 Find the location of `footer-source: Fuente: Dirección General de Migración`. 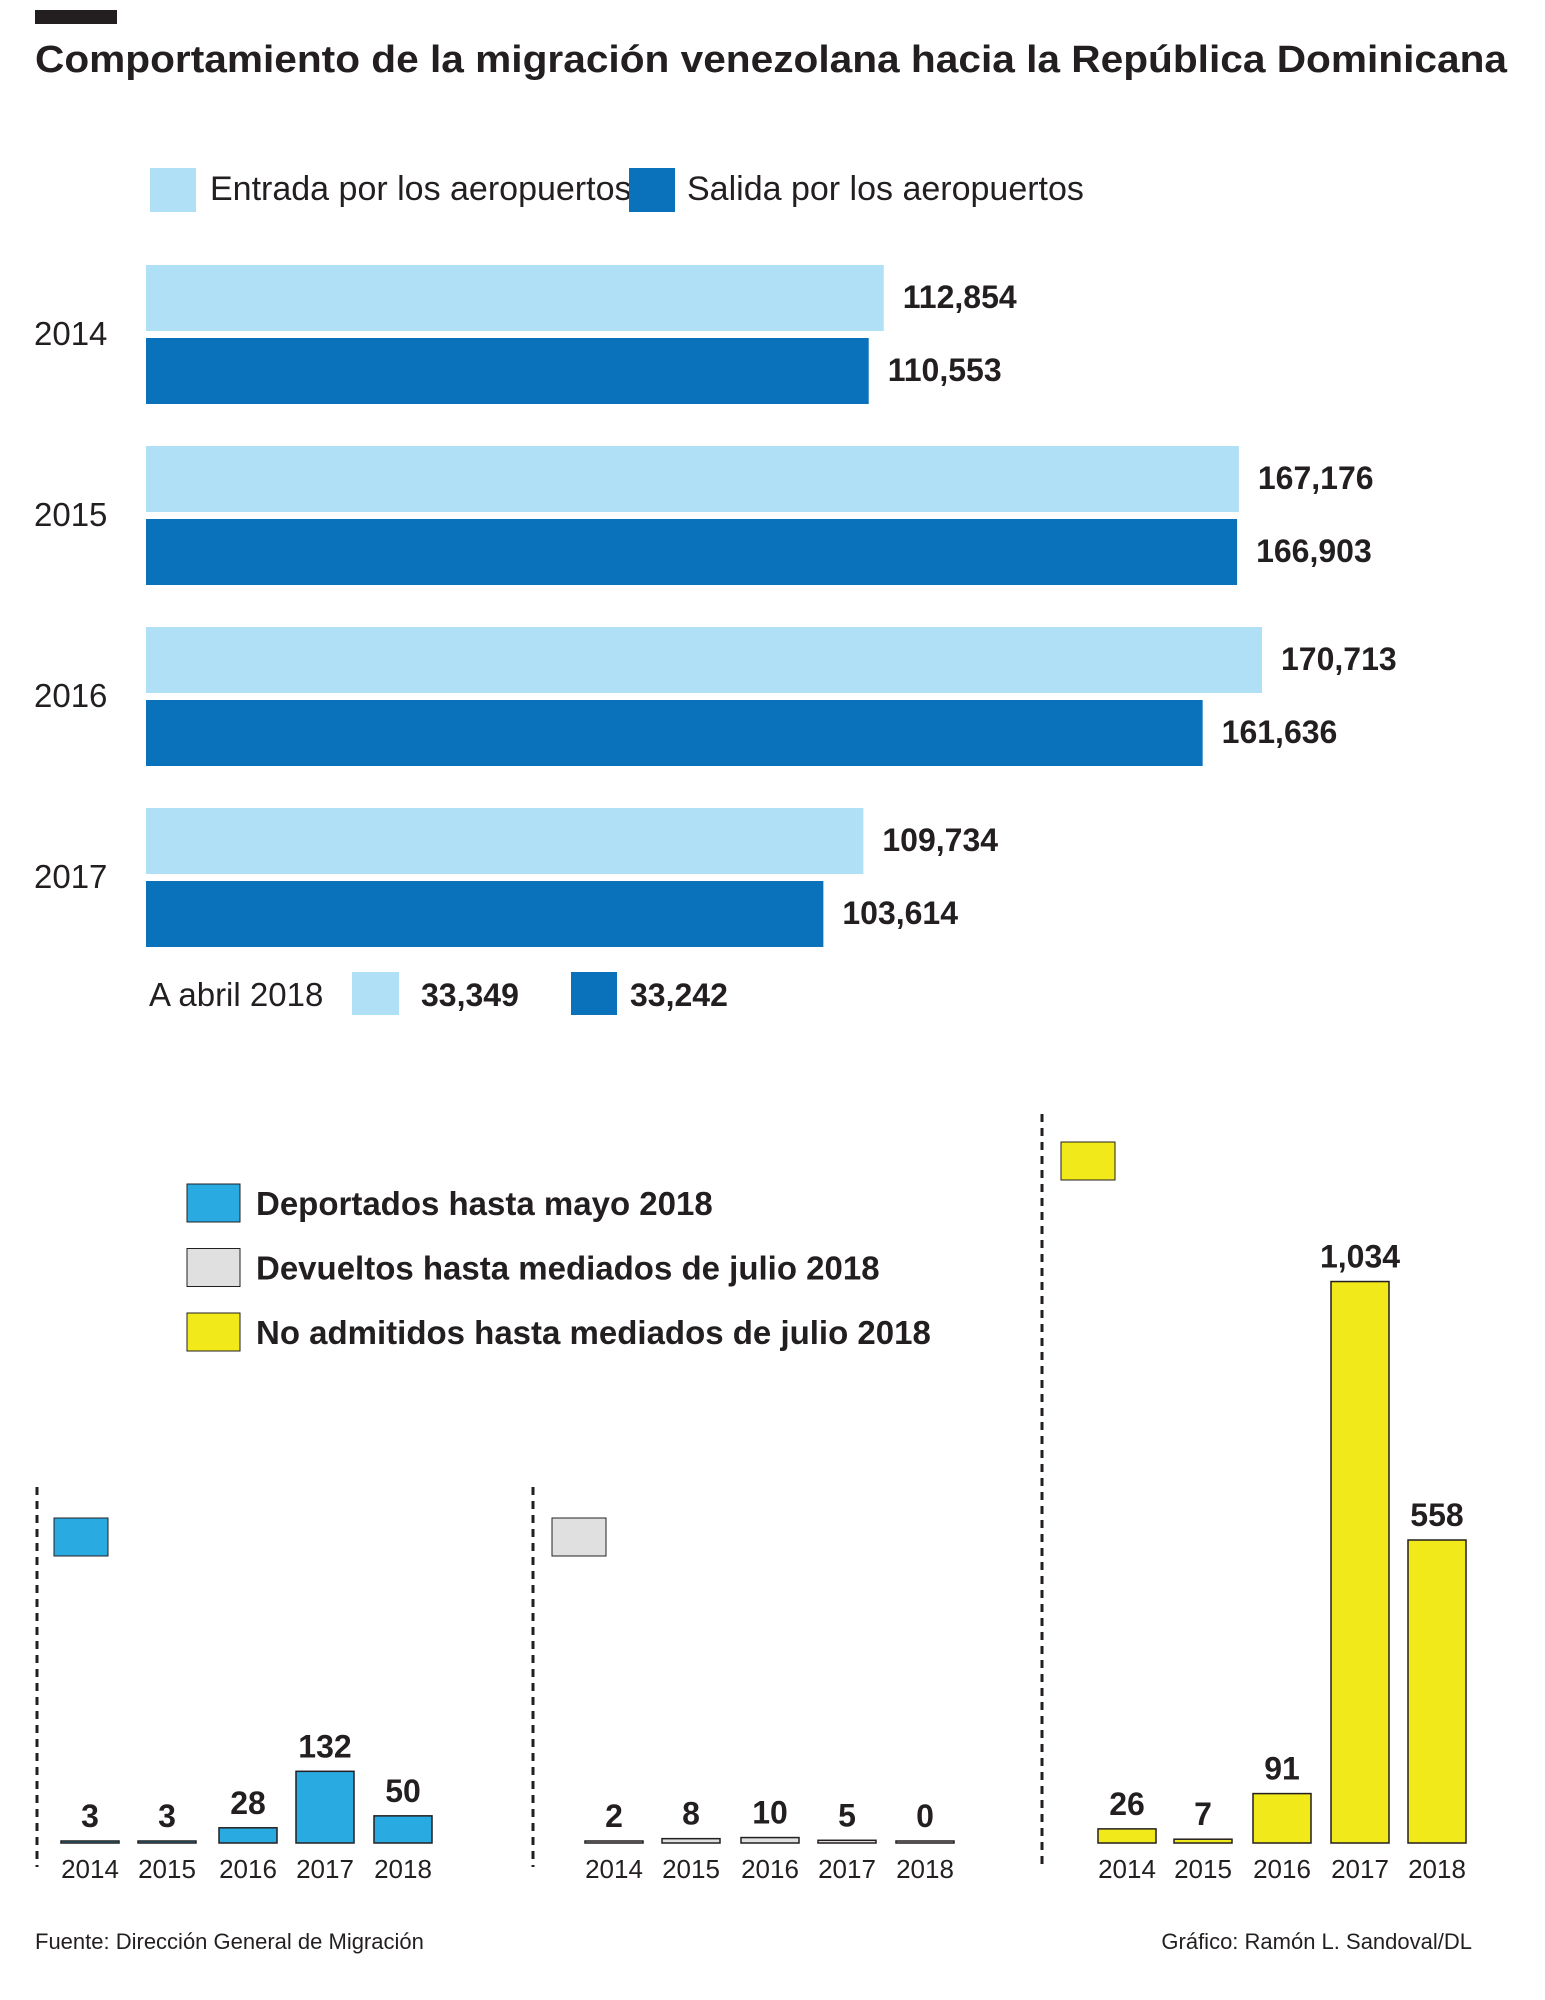

footer-source: Fuente: Dirección General de Migración is located at coordinates (229, 1941).